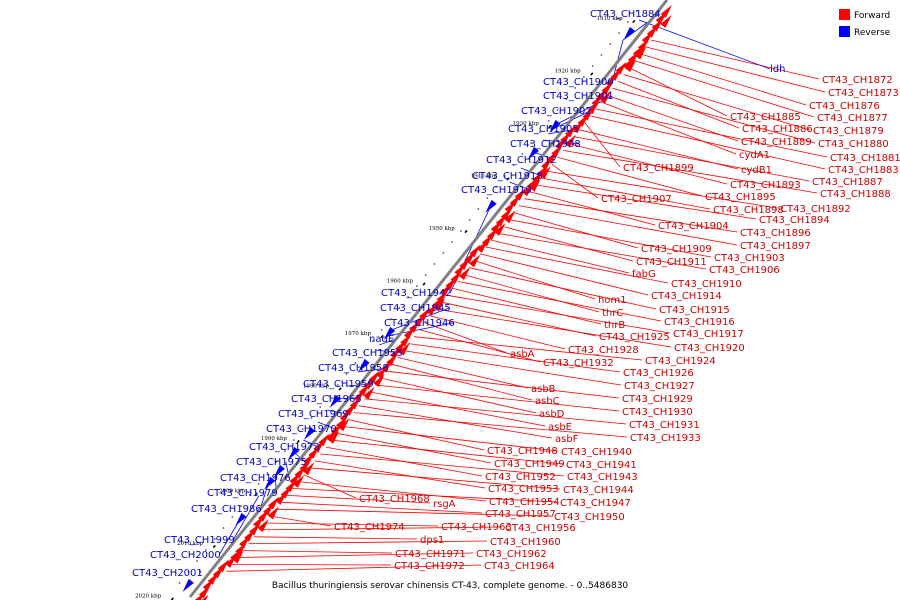 This screenshot has width=900, height=600. I want to click on legend-forward-swatch, so click(844, 14).